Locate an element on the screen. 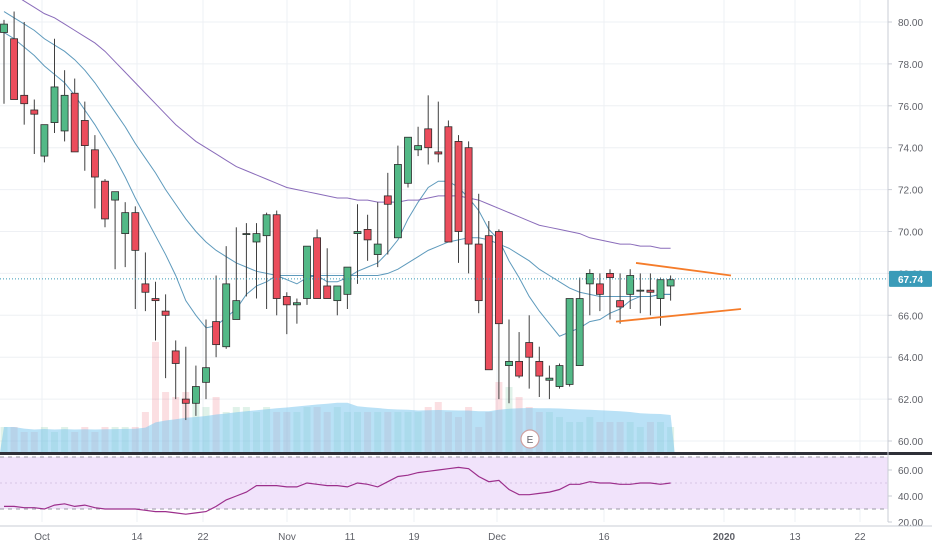  rsi-band is located at coordinates (444, 483).